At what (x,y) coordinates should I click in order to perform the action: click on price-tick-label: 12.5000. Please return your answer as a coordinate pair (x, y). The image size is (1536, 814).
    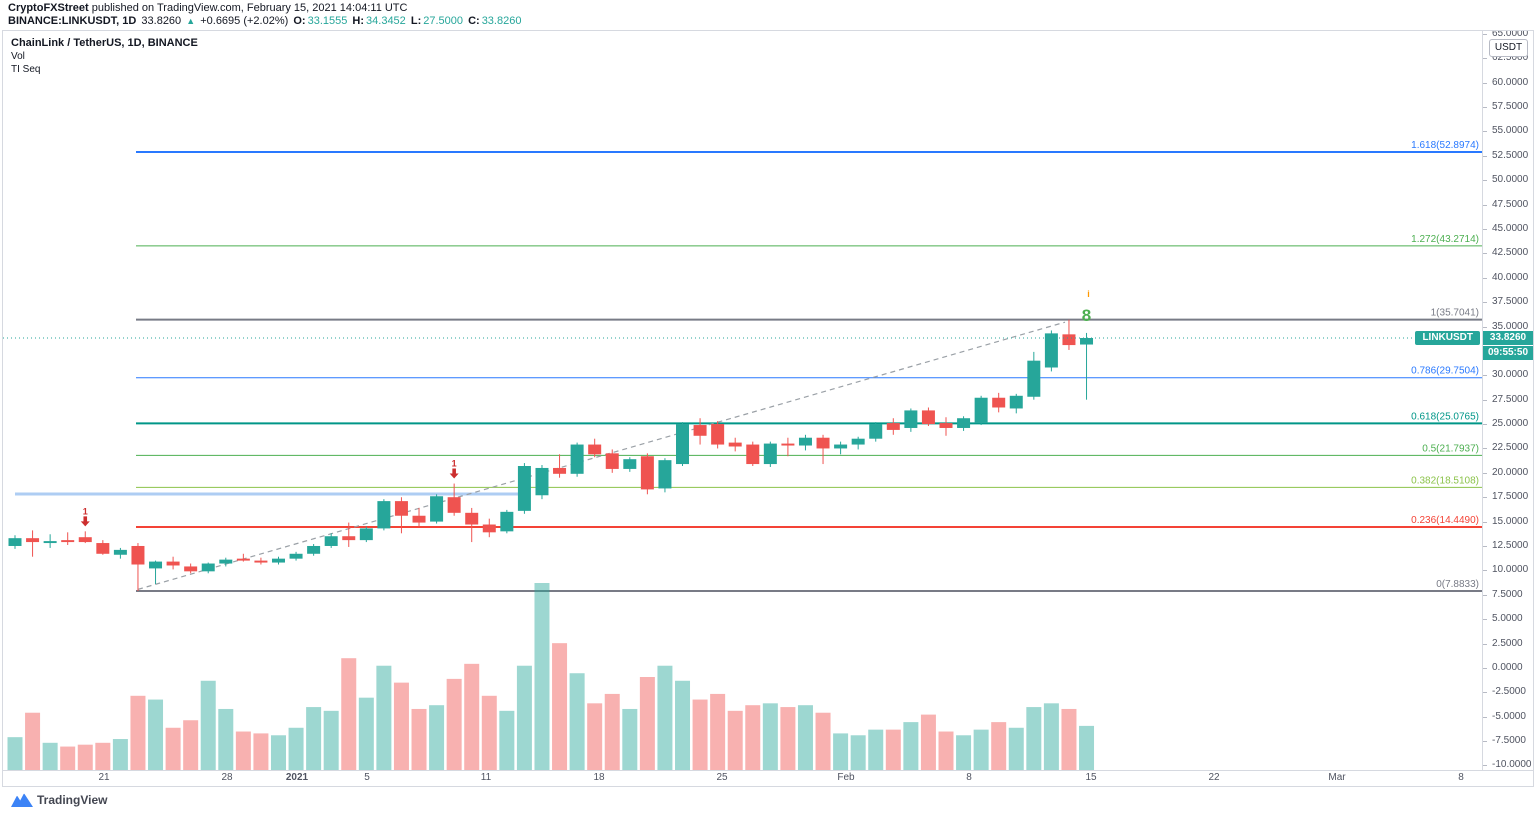
    Looking at the image, I should click on (1508, 546).